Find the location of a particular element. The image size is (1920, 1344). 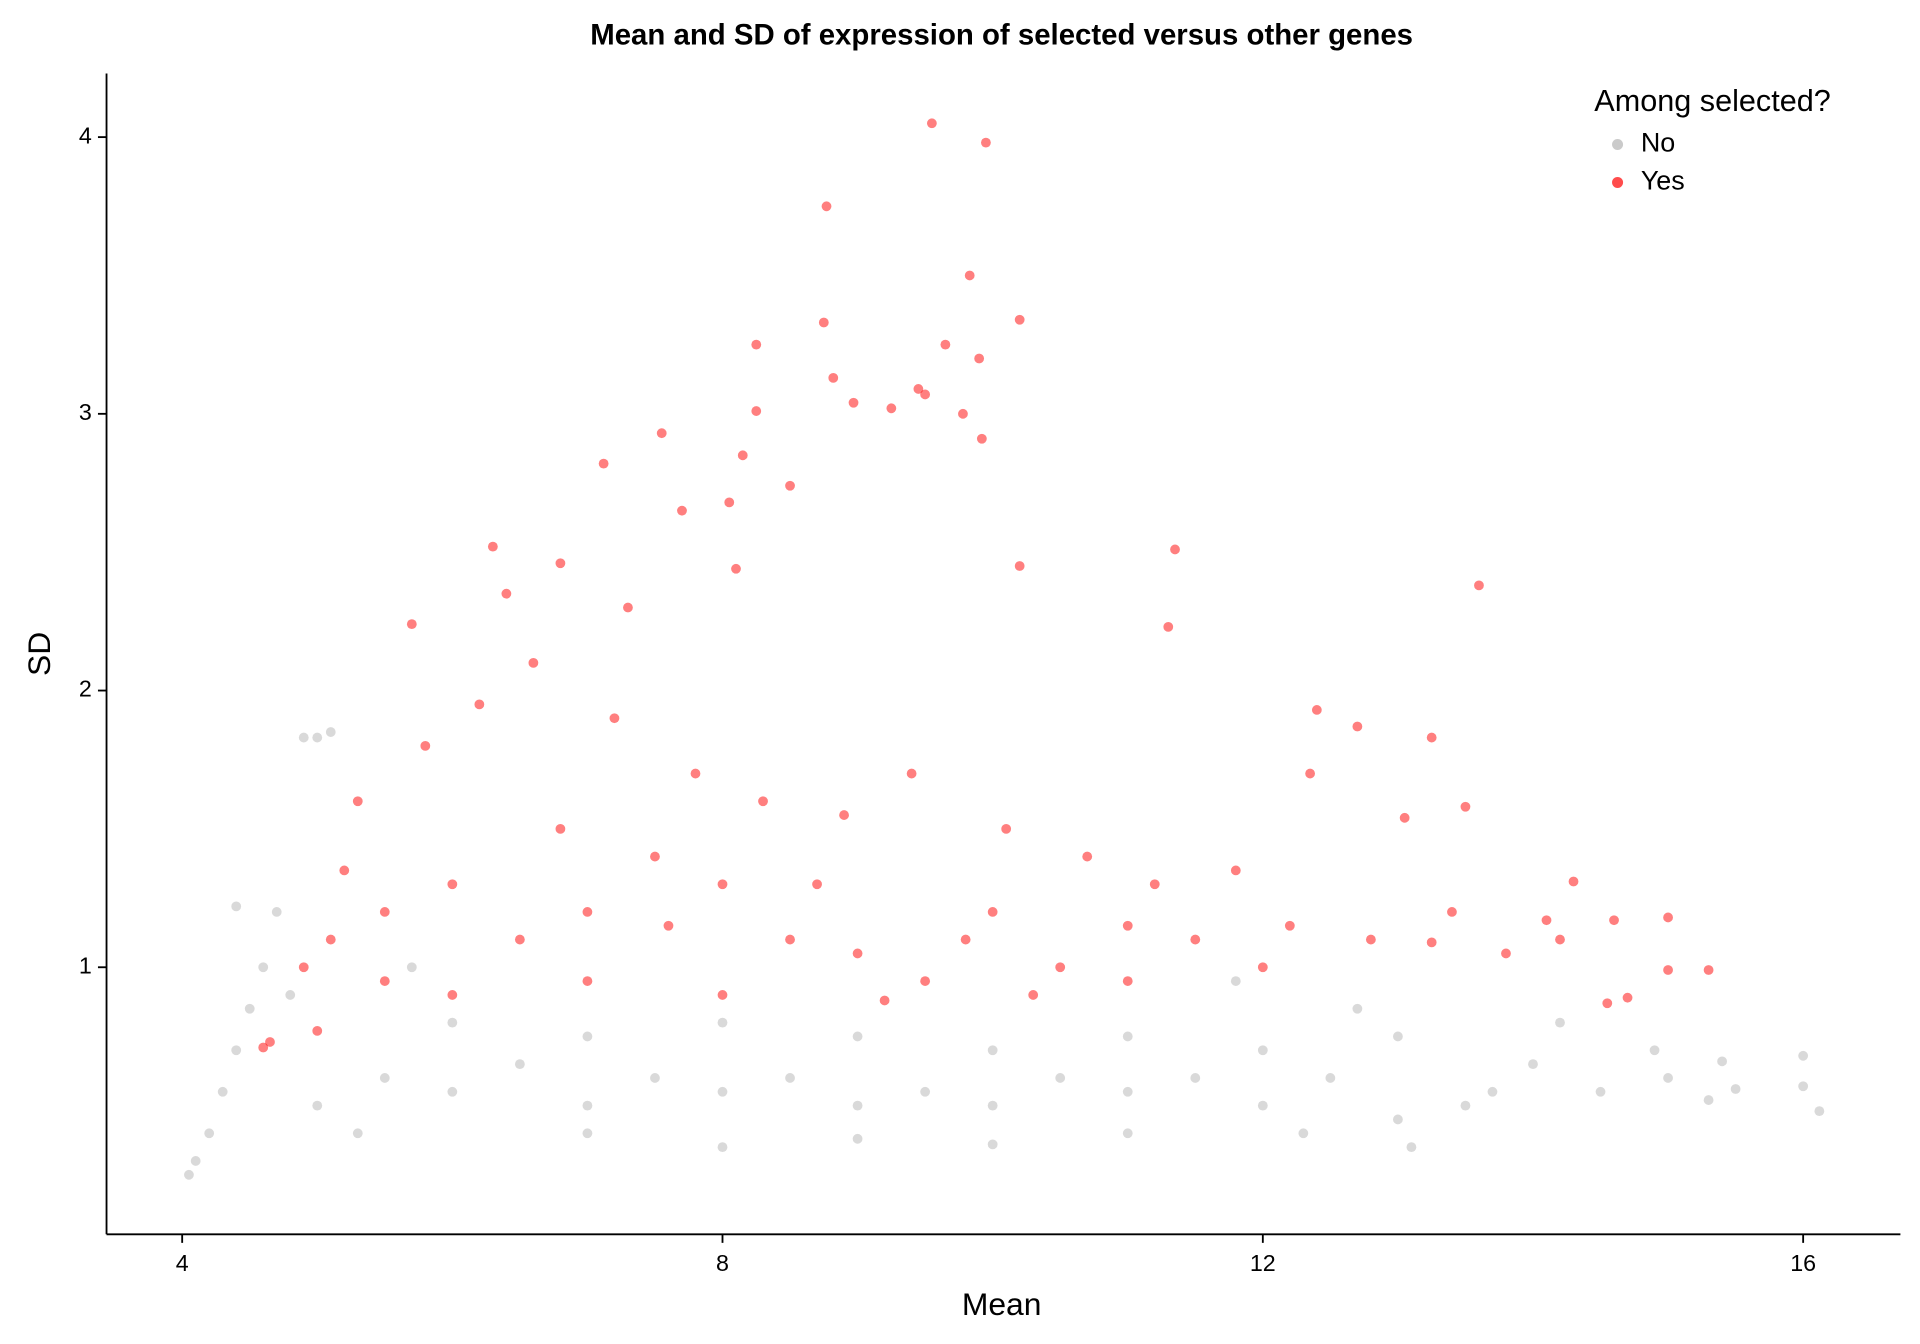

legend: Among selected? No Yes is located at coordinates (1712, 140).